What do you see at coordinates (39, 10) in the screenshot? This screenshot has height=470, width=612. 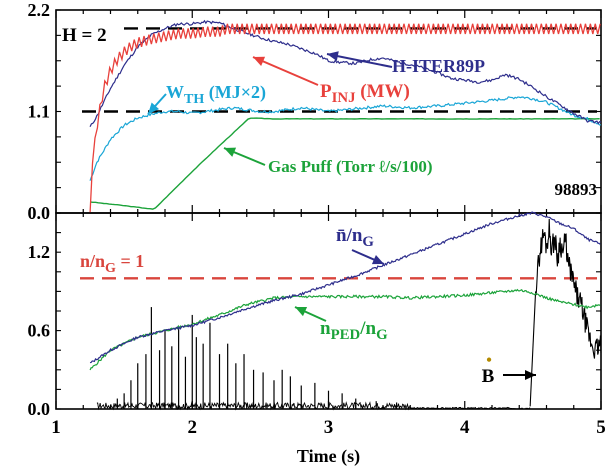 I see `y-tick-label: 2.2` at bounding box center [39, 10].